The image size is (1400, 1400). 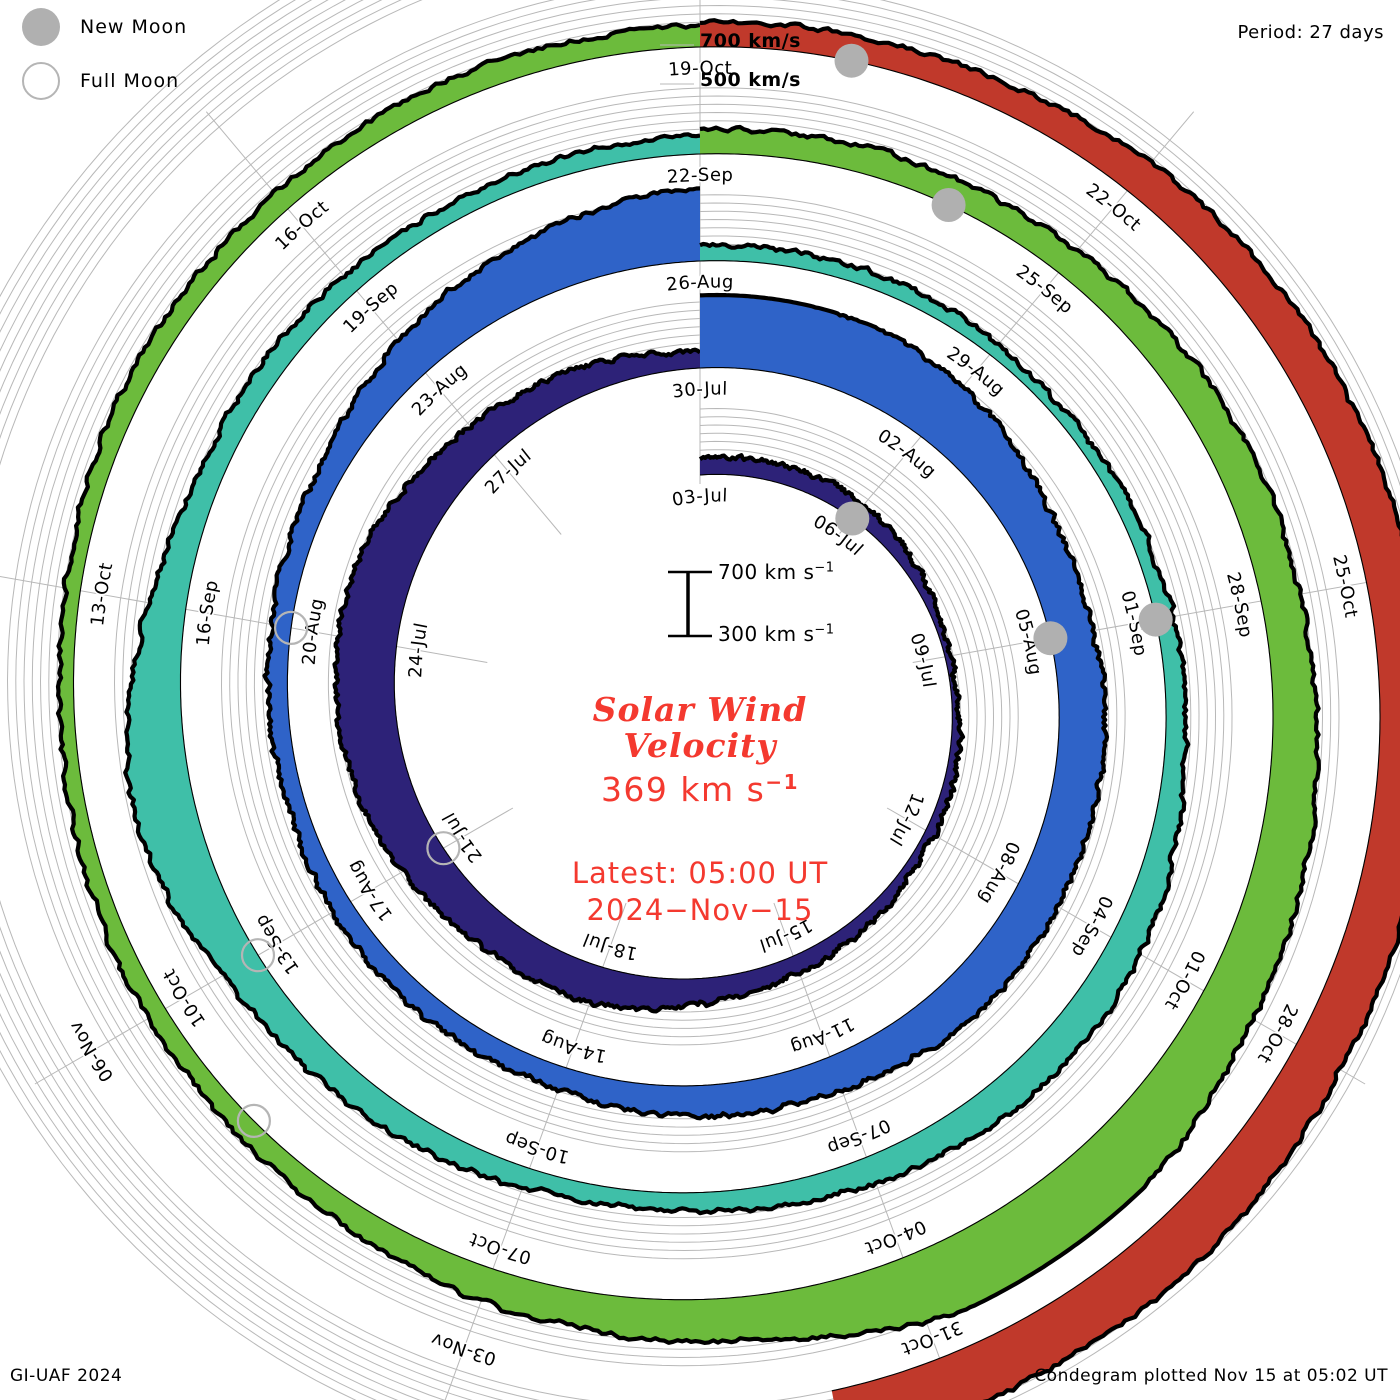 I want to click on scale-bar, so click(x=690, y=604).